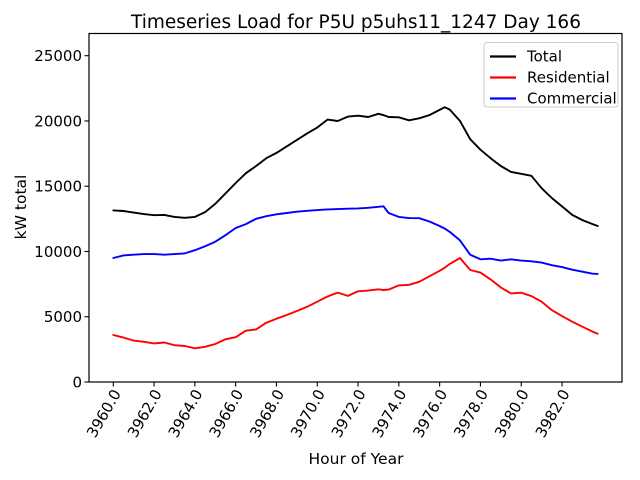 This screenshot has height=480, width=640. I want to click on y-tick-label: 0, so click(77, 383).